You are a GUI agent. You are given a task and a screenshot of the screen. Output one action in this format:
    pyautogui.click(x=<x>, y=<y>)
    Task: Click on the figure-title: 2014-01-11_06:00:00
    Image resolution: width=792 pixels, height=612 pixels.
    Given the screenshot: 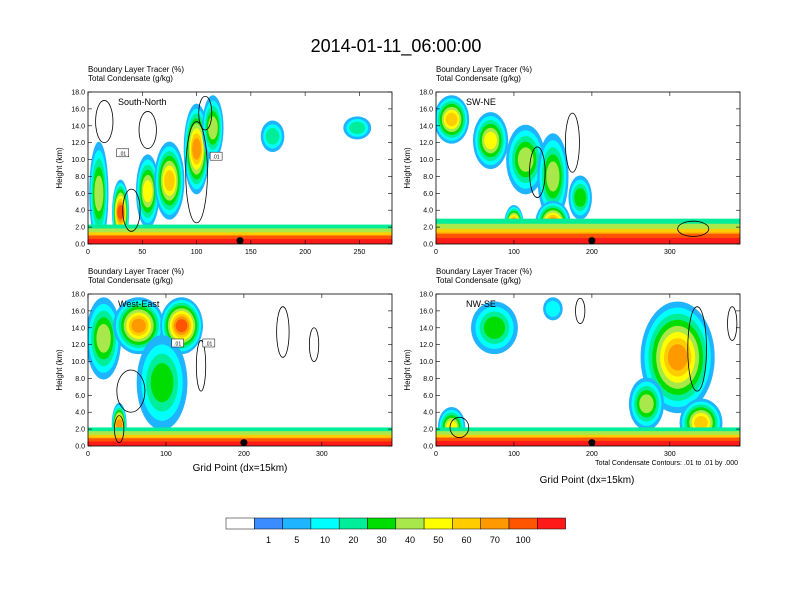 What is the action you would take?
    pyautogui.click(x=396, y=46)
    